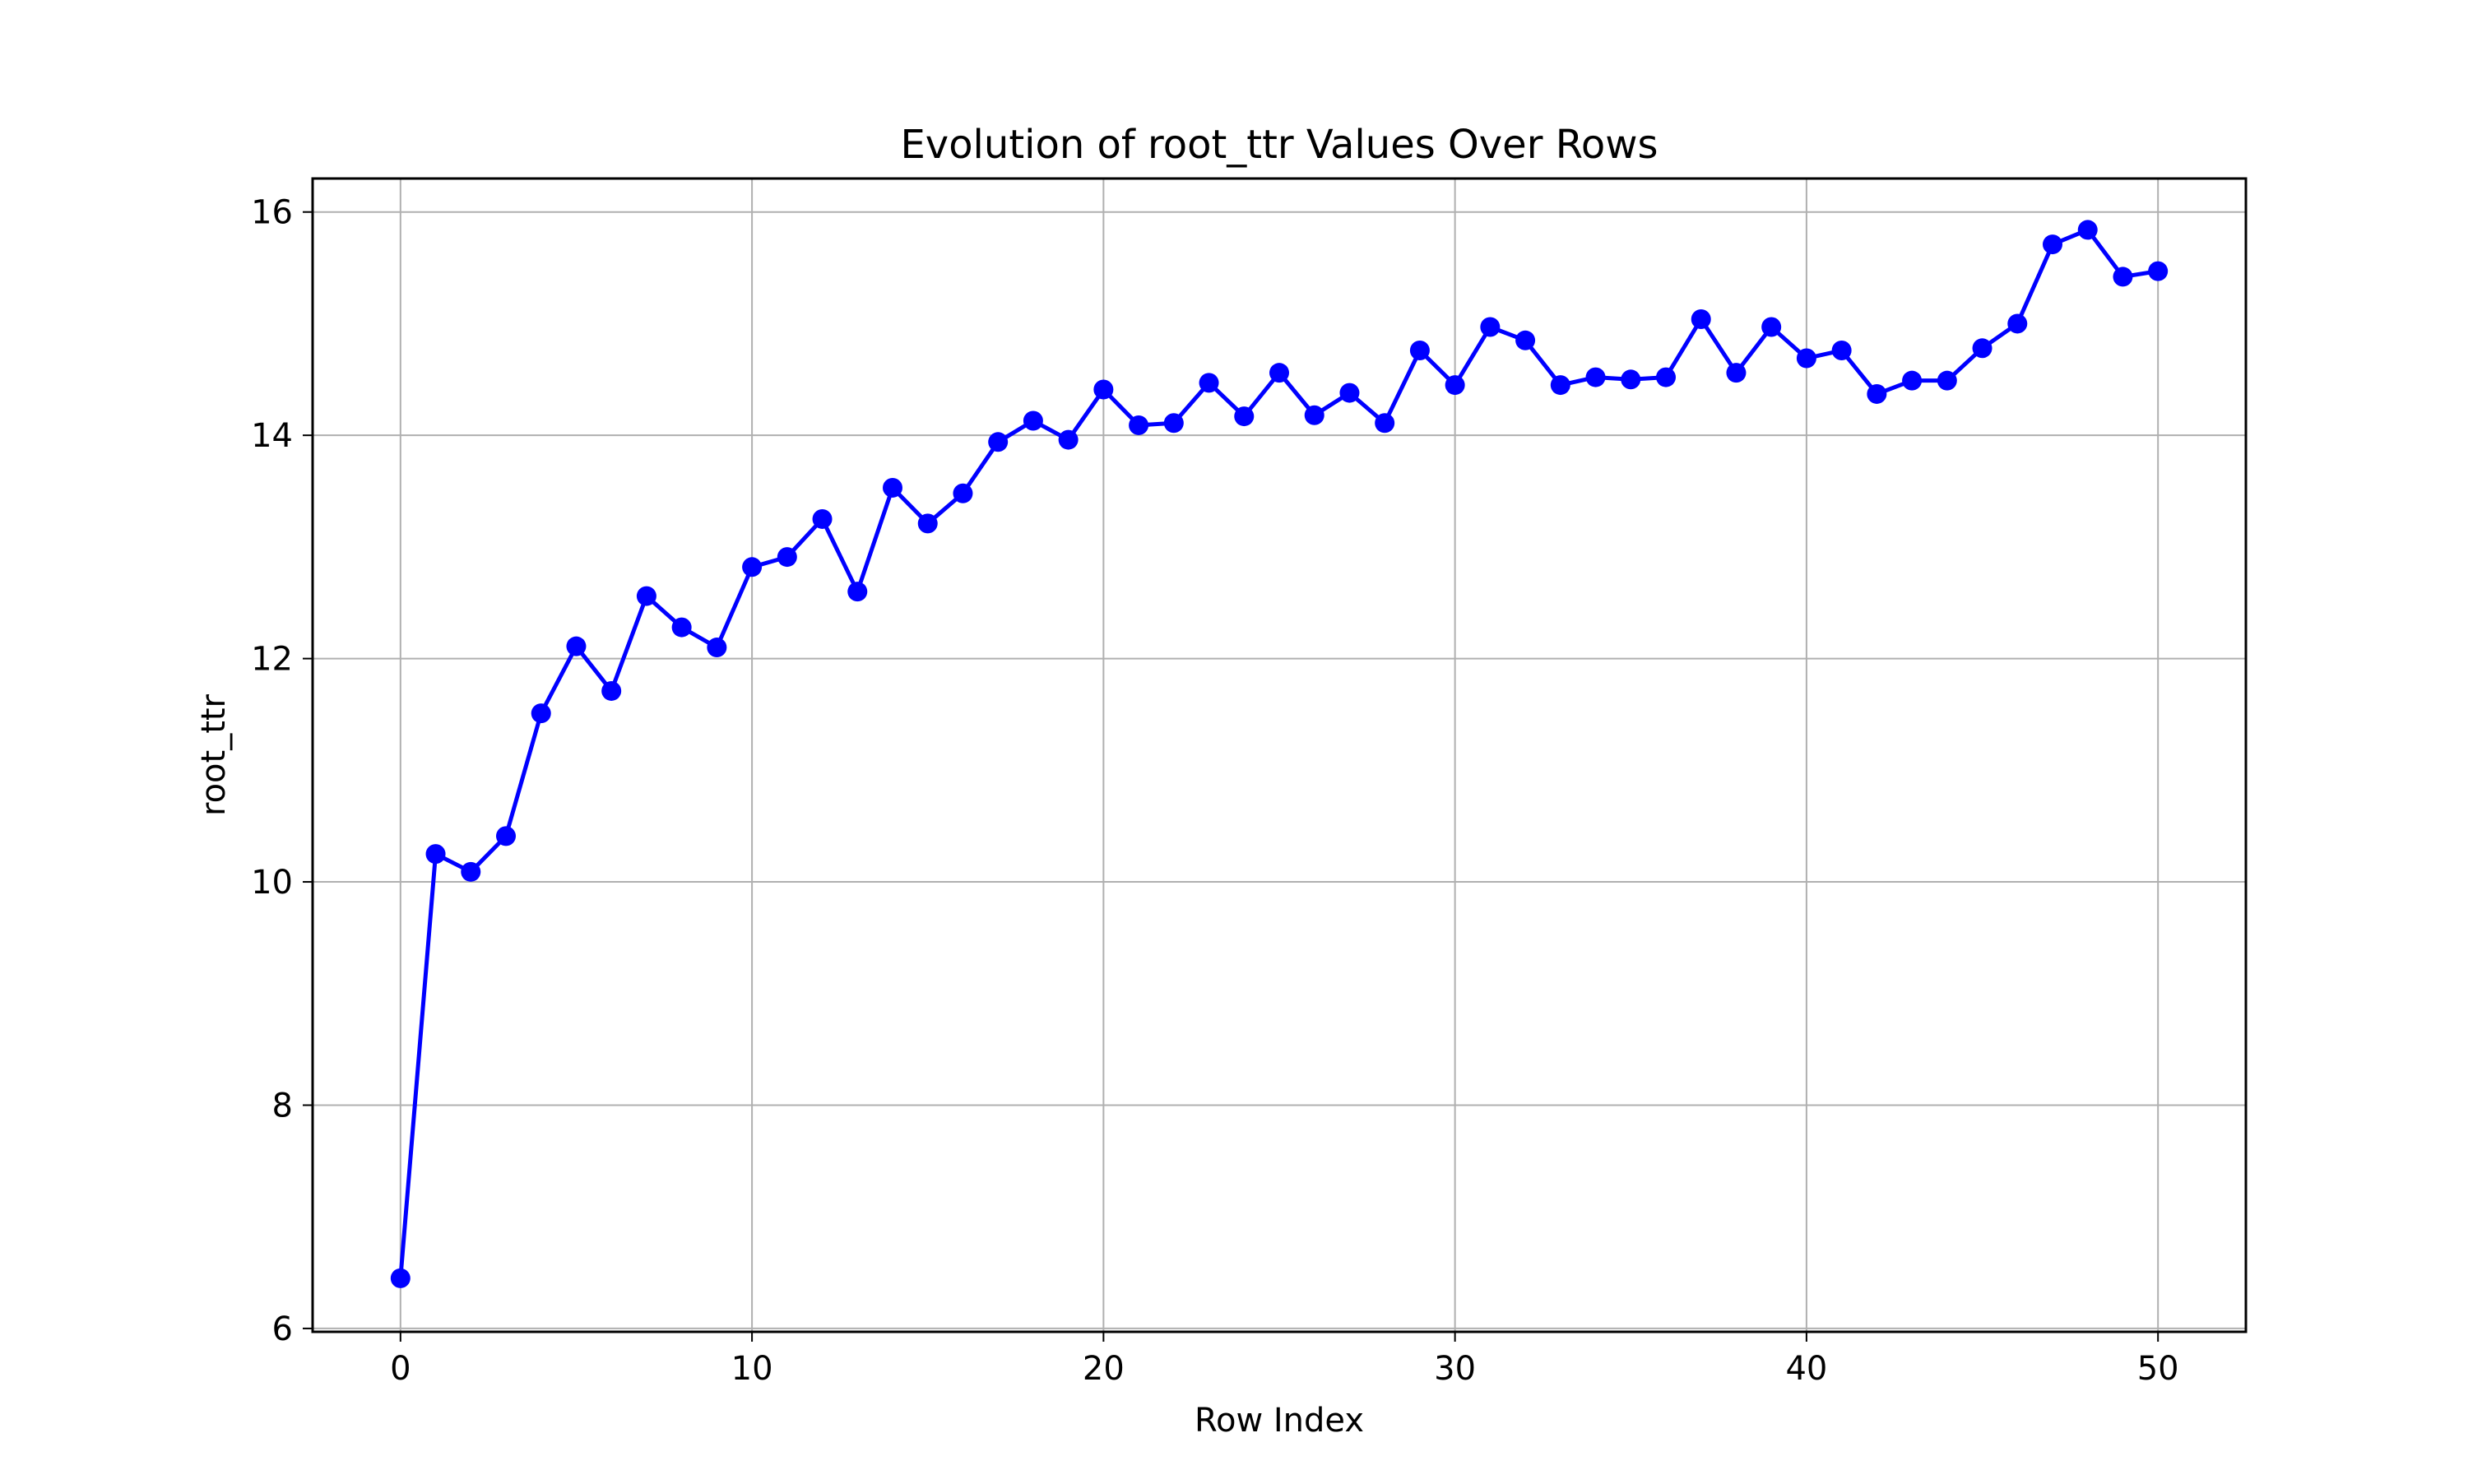 The width and height of the screenshot is (2468, 1484). What do you see at coordinates (214, 754) in the screenshot?
I see `y-axis-label: root_ttr` at bounding box center [214, 754].